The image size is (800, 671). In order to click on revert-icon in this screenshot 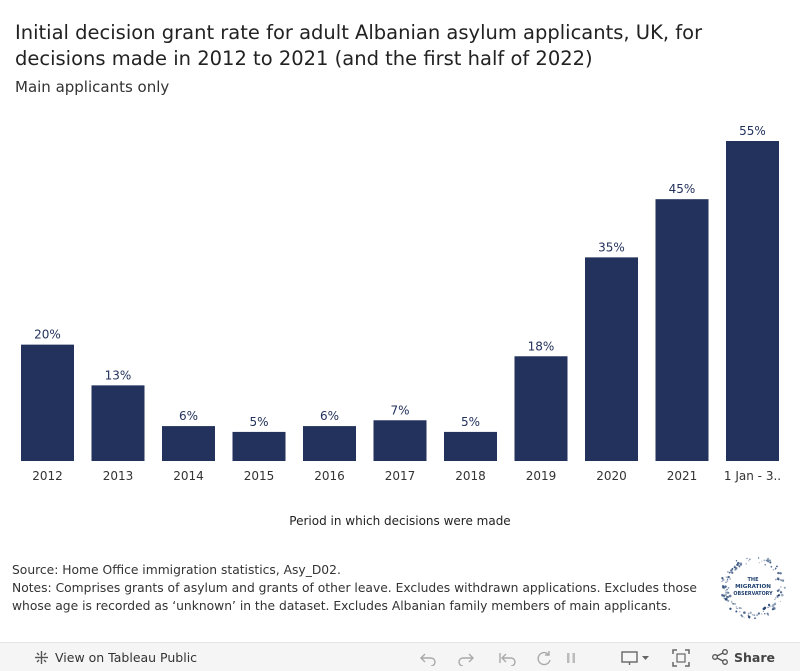, I will do `click(507, 659)`.